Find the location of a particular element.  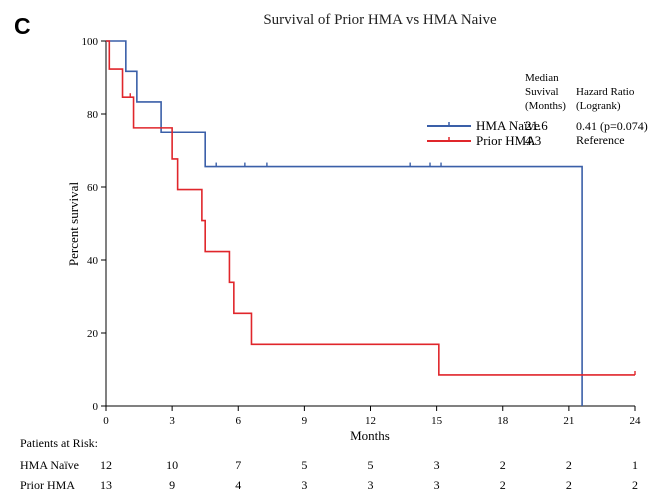

legend-hazard-prior-hma: Reference is located at coordinates (600, 140).